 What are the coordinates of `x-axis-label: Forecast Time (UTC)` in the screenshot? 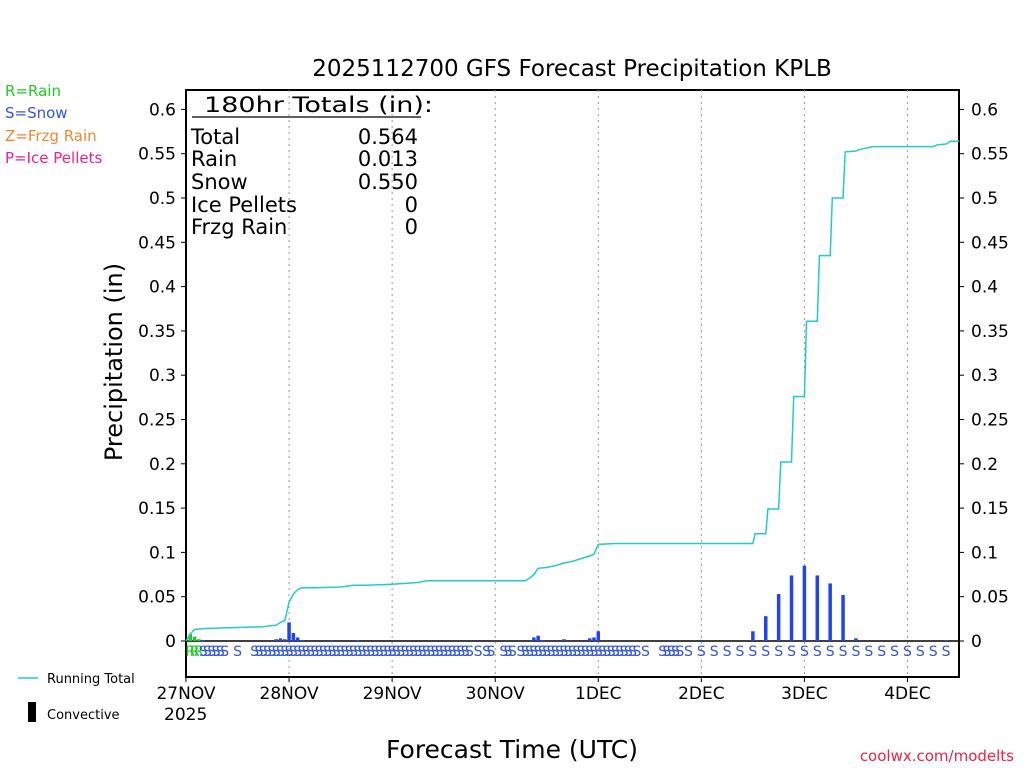 It's located at (512, 749).